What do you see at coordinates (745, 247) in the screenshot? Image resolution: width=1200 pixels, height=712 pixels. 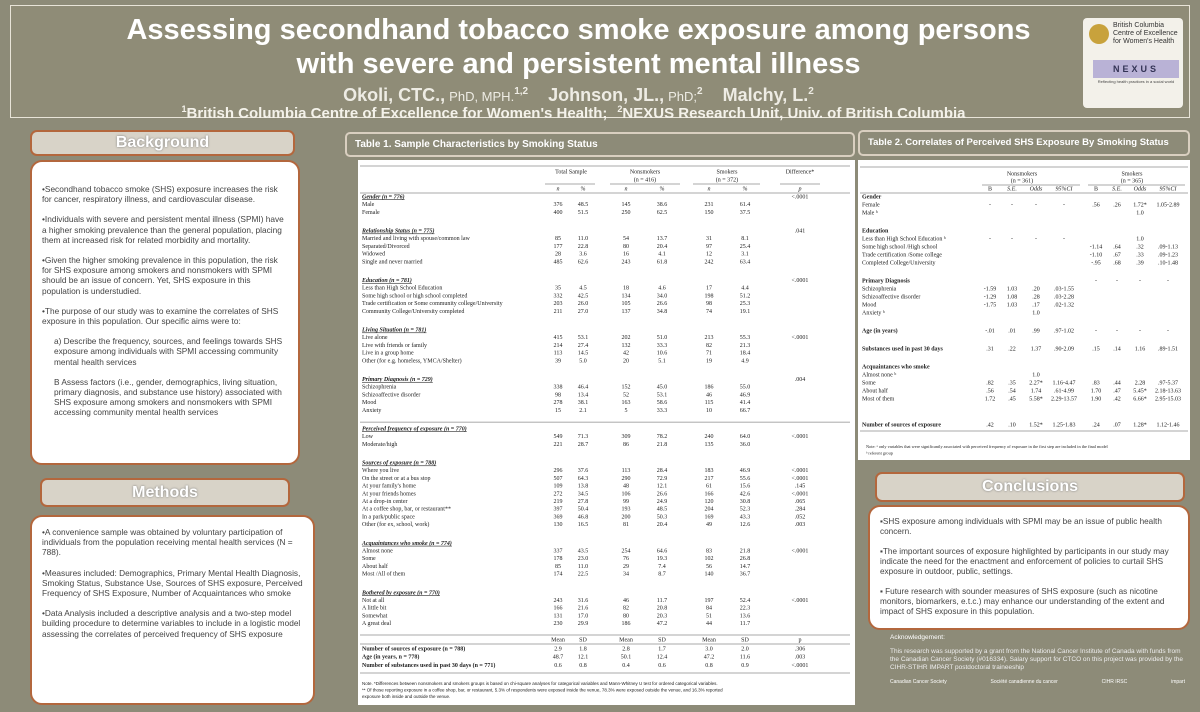 I see `cell: 25.4` at bounding box center [745, 247].